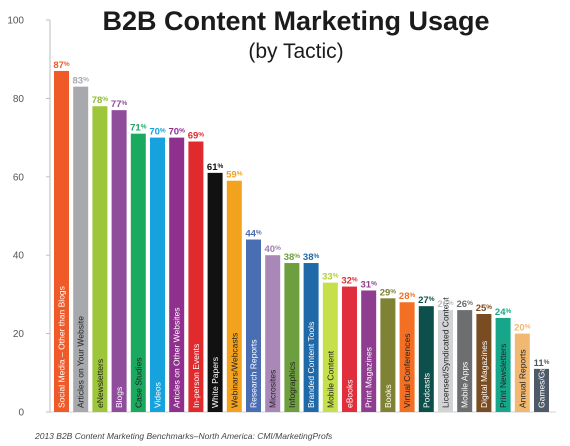 This screenshot has height=446, width=570. Describe the element at coordinates (349, 349) in the screenshot. I see `bar-group: eBooks` at that location.